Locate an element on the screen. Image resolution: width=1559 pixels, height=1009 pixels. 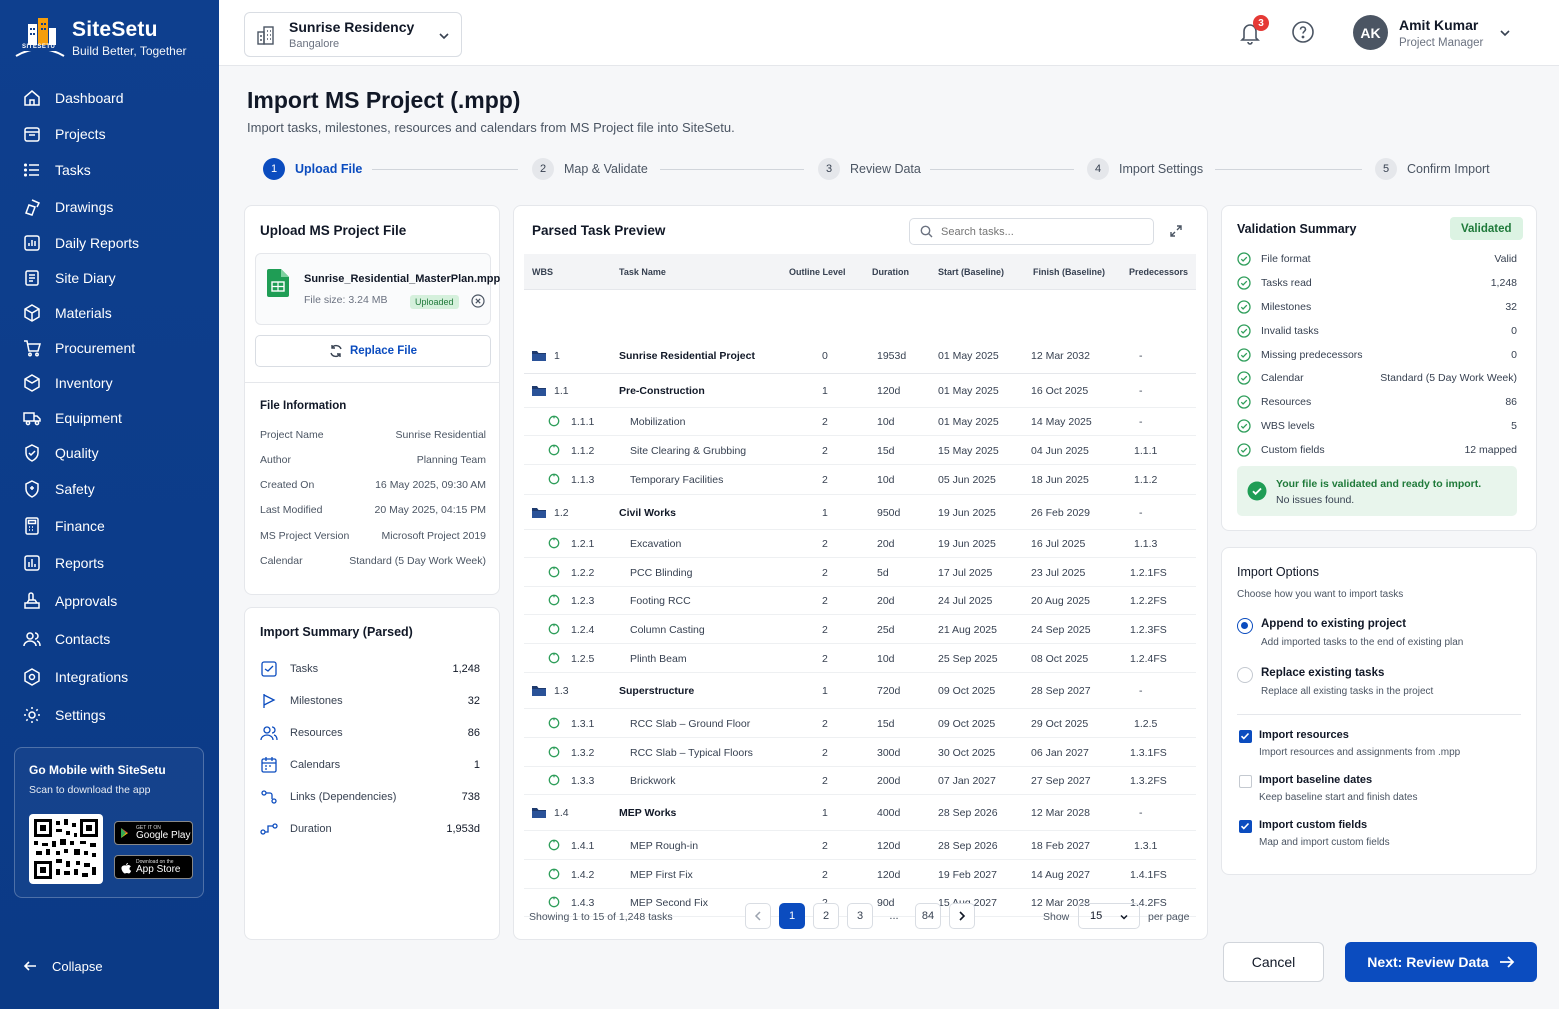
sidebar-item-drawings: Drawings is located at coordinates (112, 207).